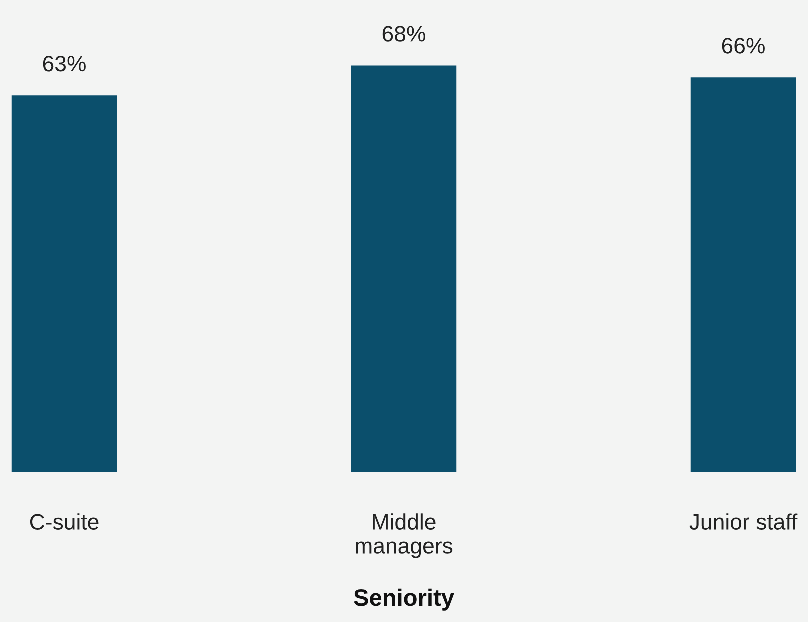  What do you see at coordinates (64, 522) in the screenshot?
I see `x-tick-label: C-suite` at bounding box center [64, 522].